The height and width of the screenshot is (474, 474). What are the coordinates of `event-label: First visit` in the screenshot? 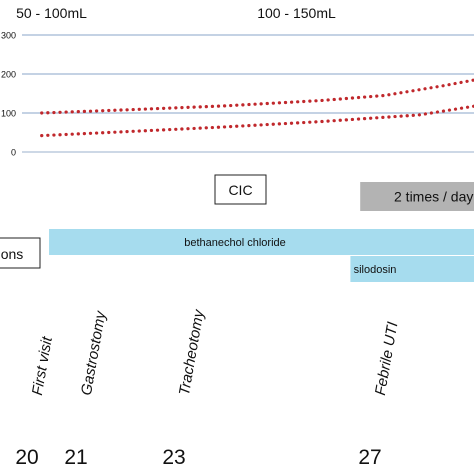 It's located at (42, 366).